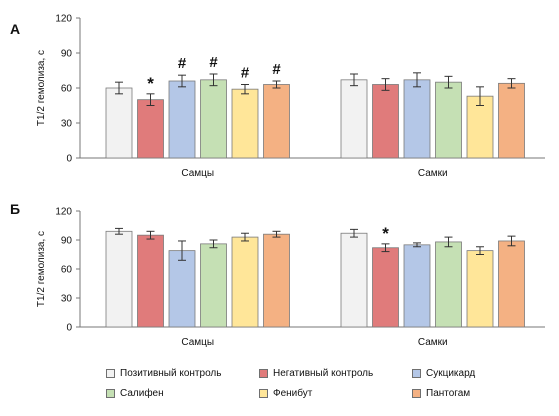  Describe the element at coordinates (142, 393) in the screenshot. I see `legend-label: Салифен` at that location.